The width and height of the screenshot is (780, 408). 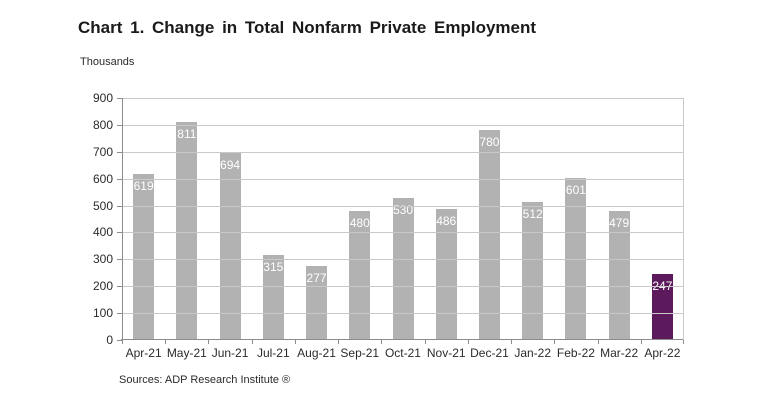 I want to click on x-axis-label: Mar-22, so click(x=619, y=353).